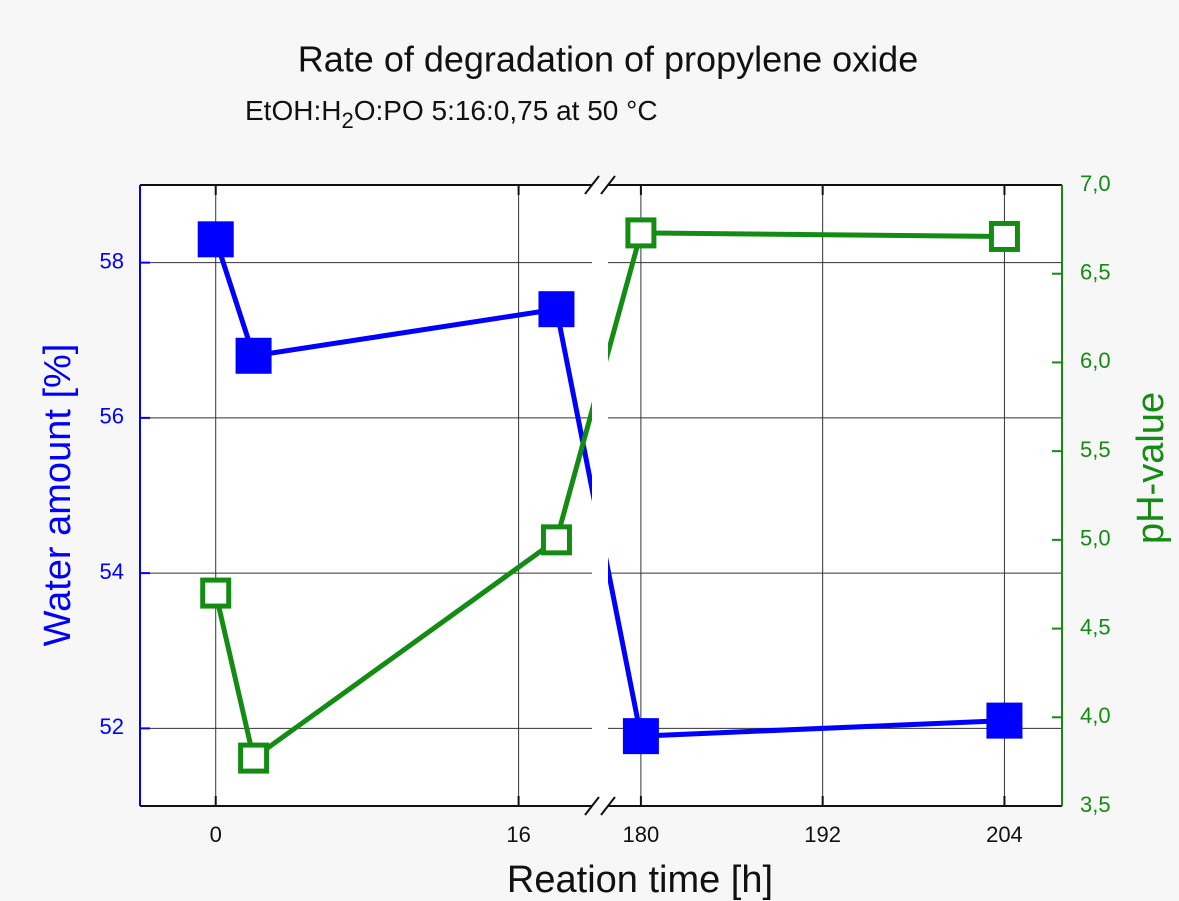  Describe the element at coordinates (518, 834) in the screenshot. I see `x-tick-label: 16` at that location.